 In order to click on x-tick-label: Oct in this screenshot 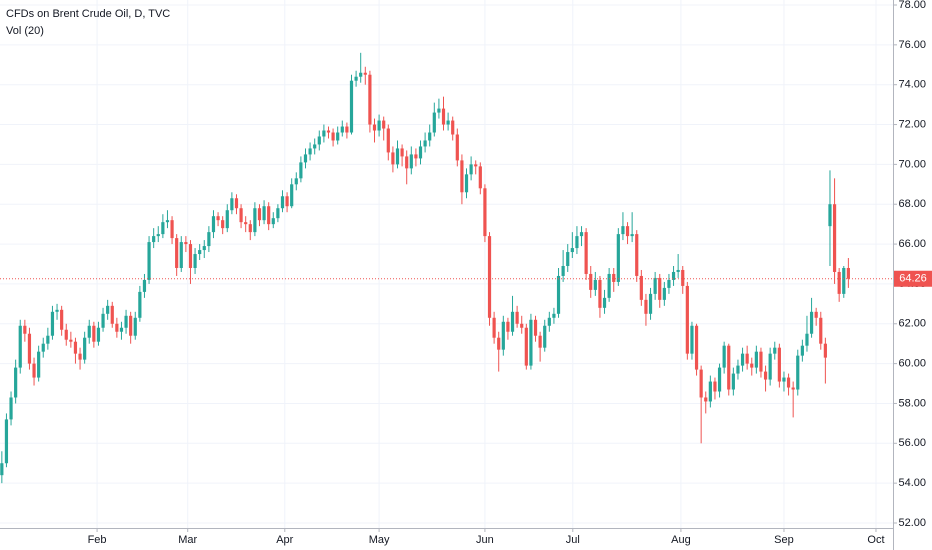, I will do `click(875, 540)`.